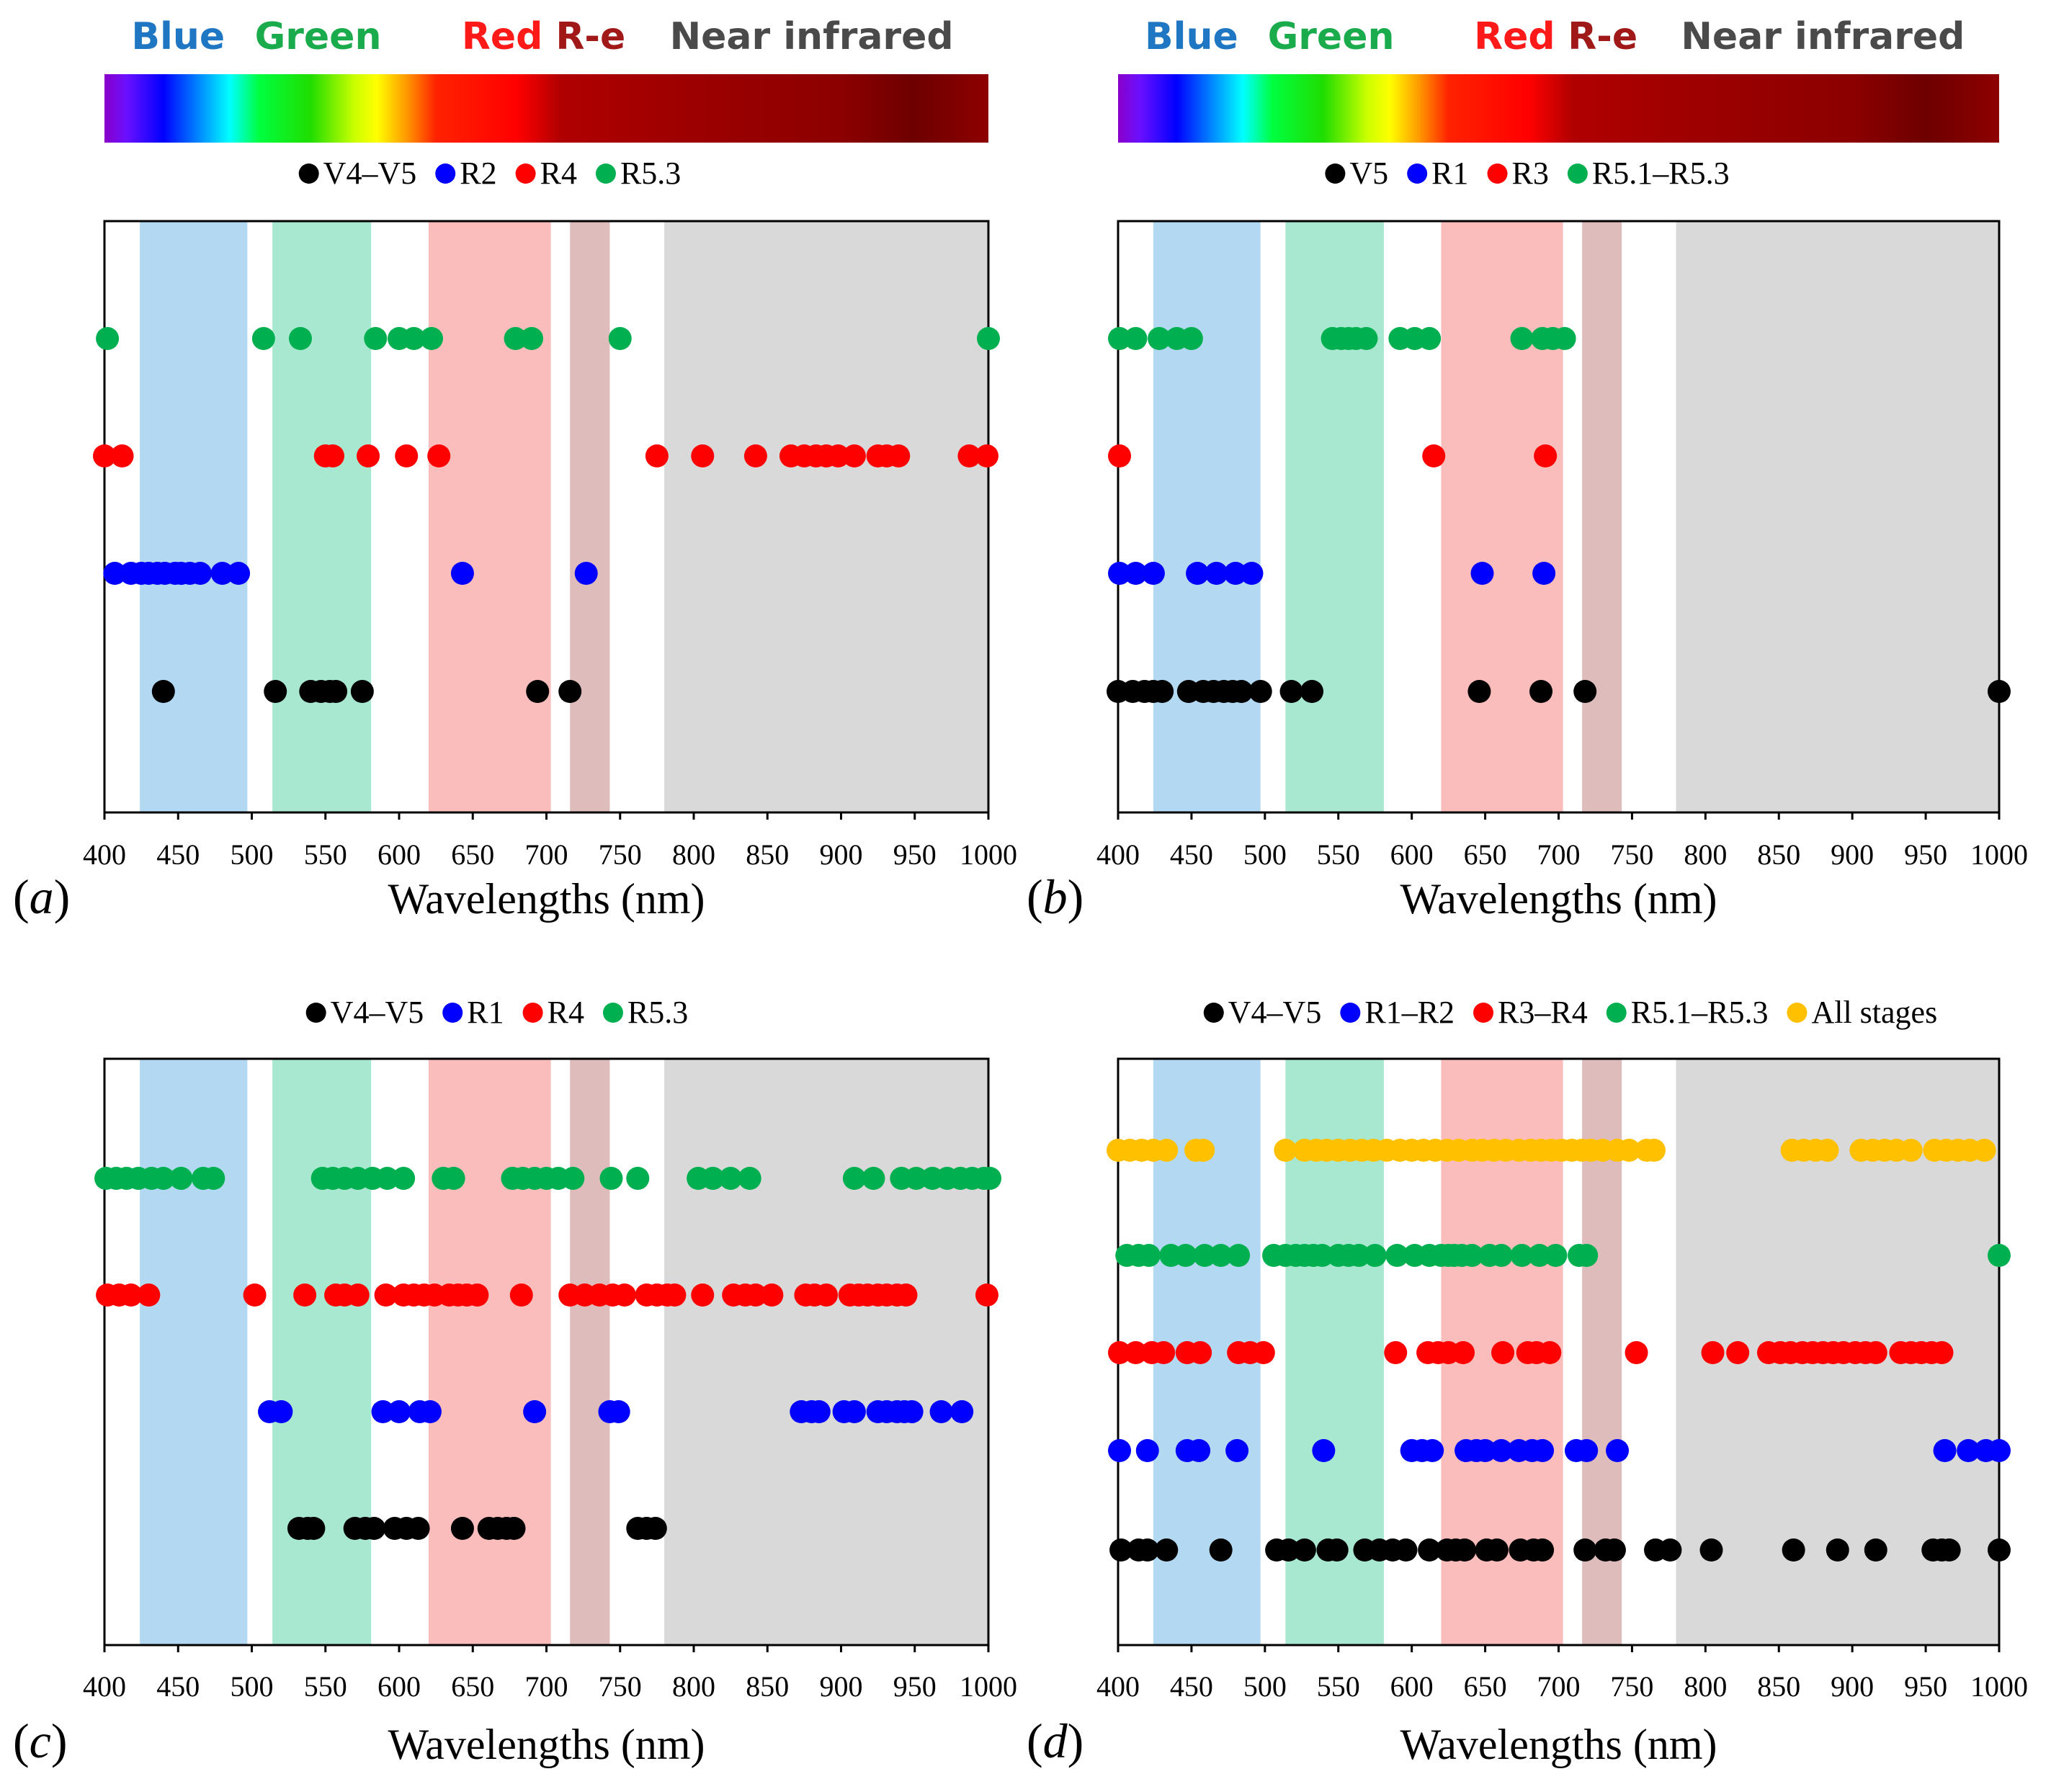 This screenshot has width=2051, height=1792. I want to click on series-R1–R2, so click(1560, 1451).